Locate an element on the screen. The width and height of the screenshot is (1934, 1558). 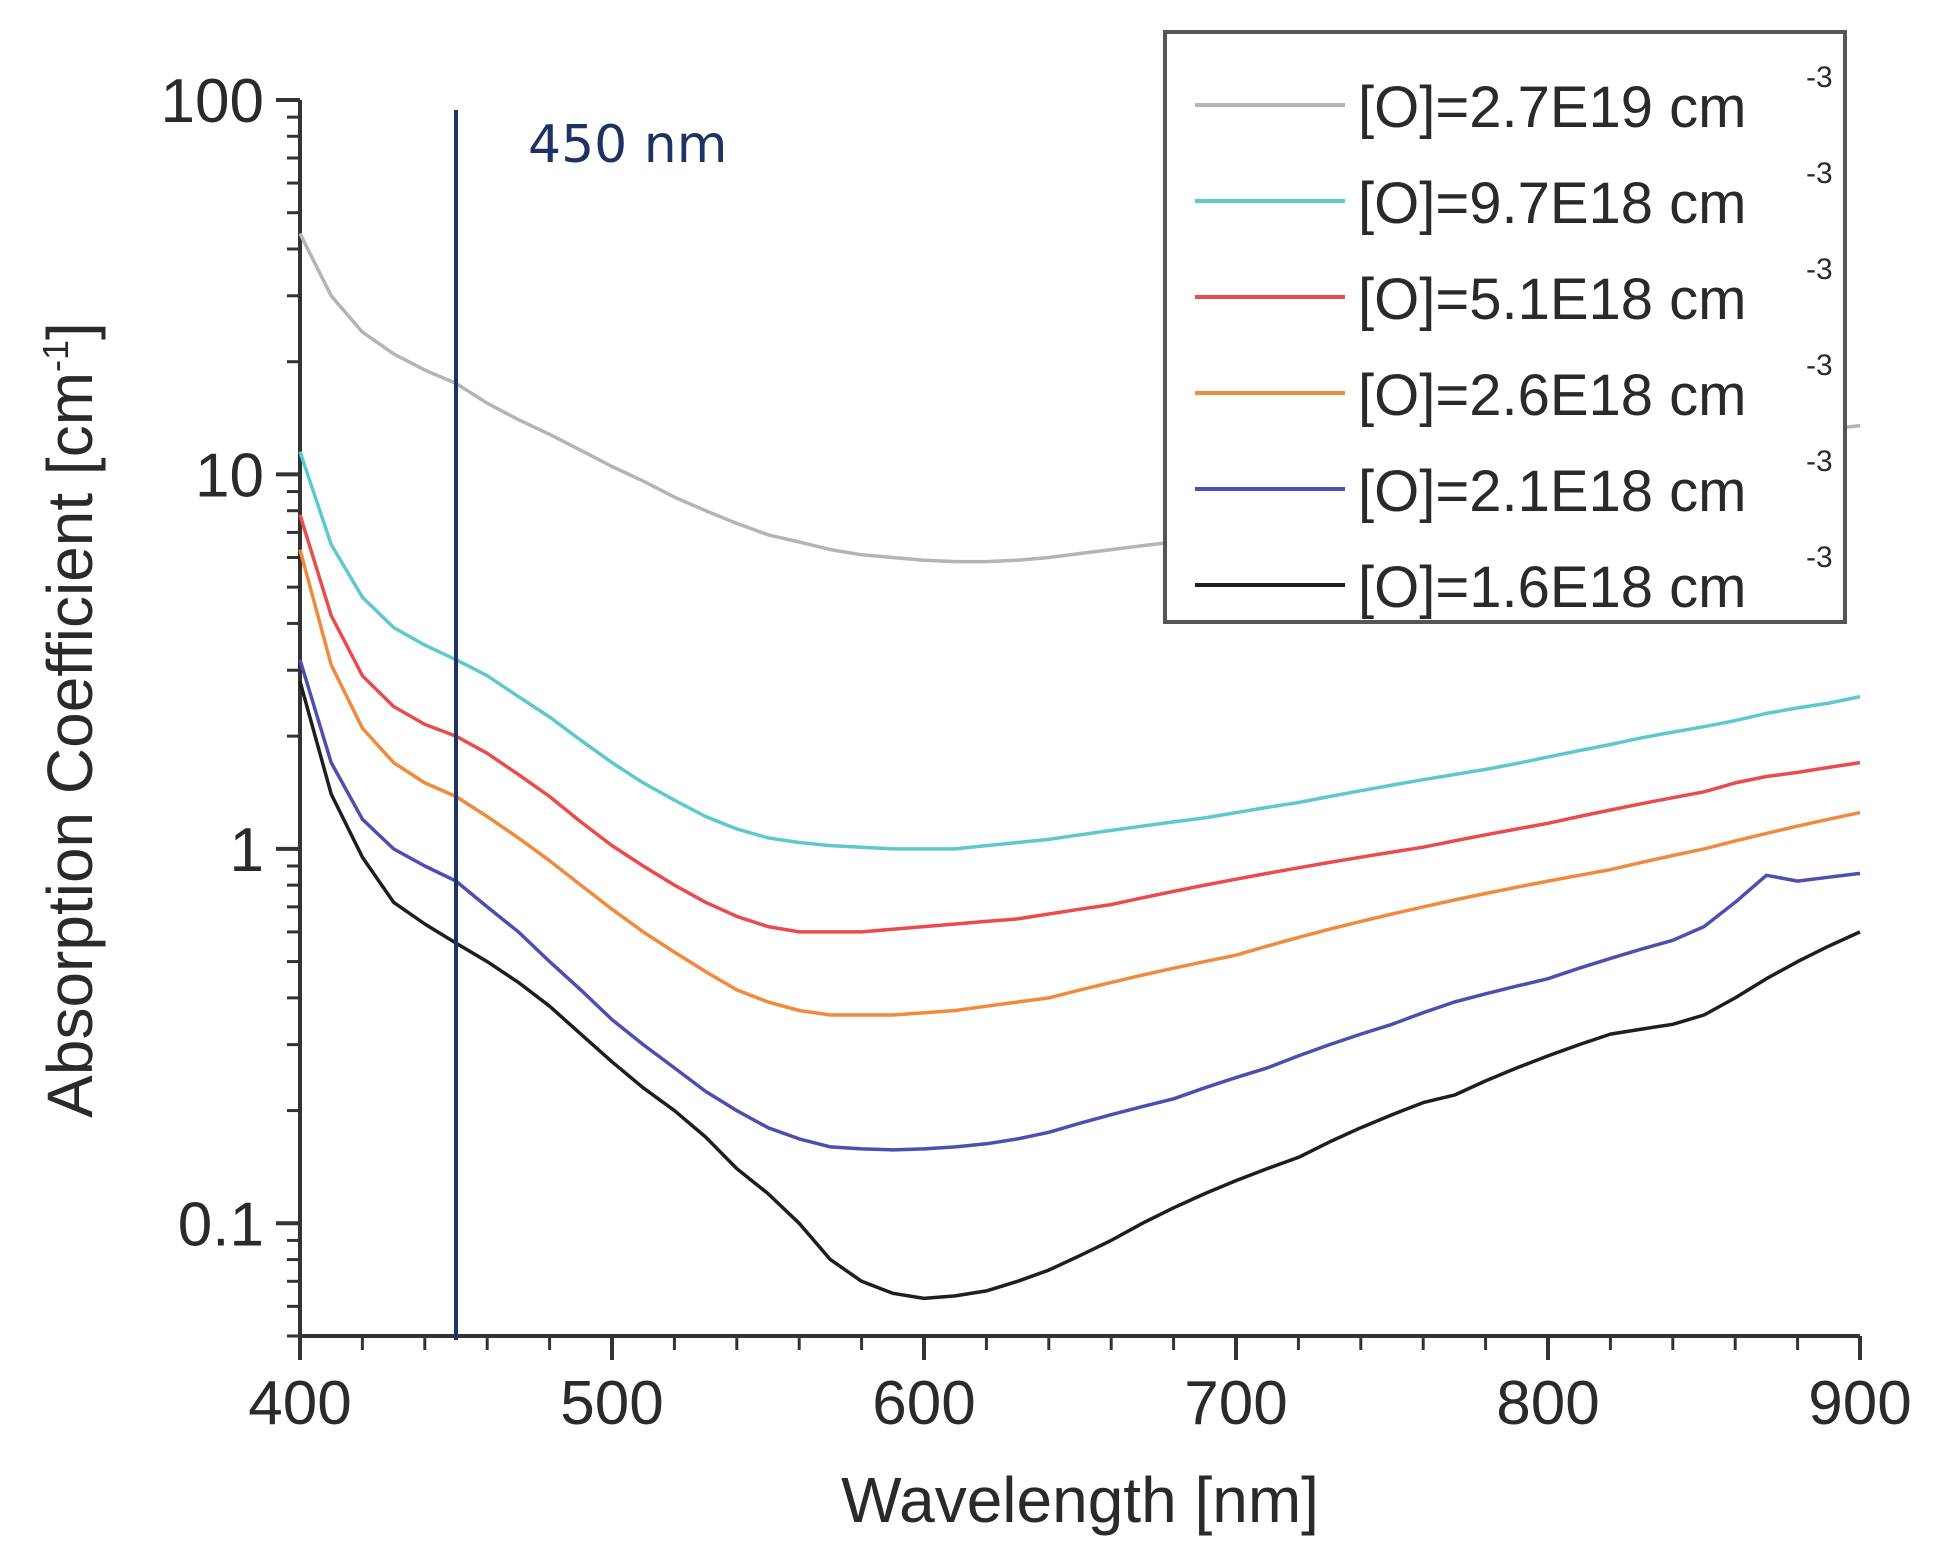
y-axis-title-main: Absorption Coefficient [cm is located at coordinates (70, 745).